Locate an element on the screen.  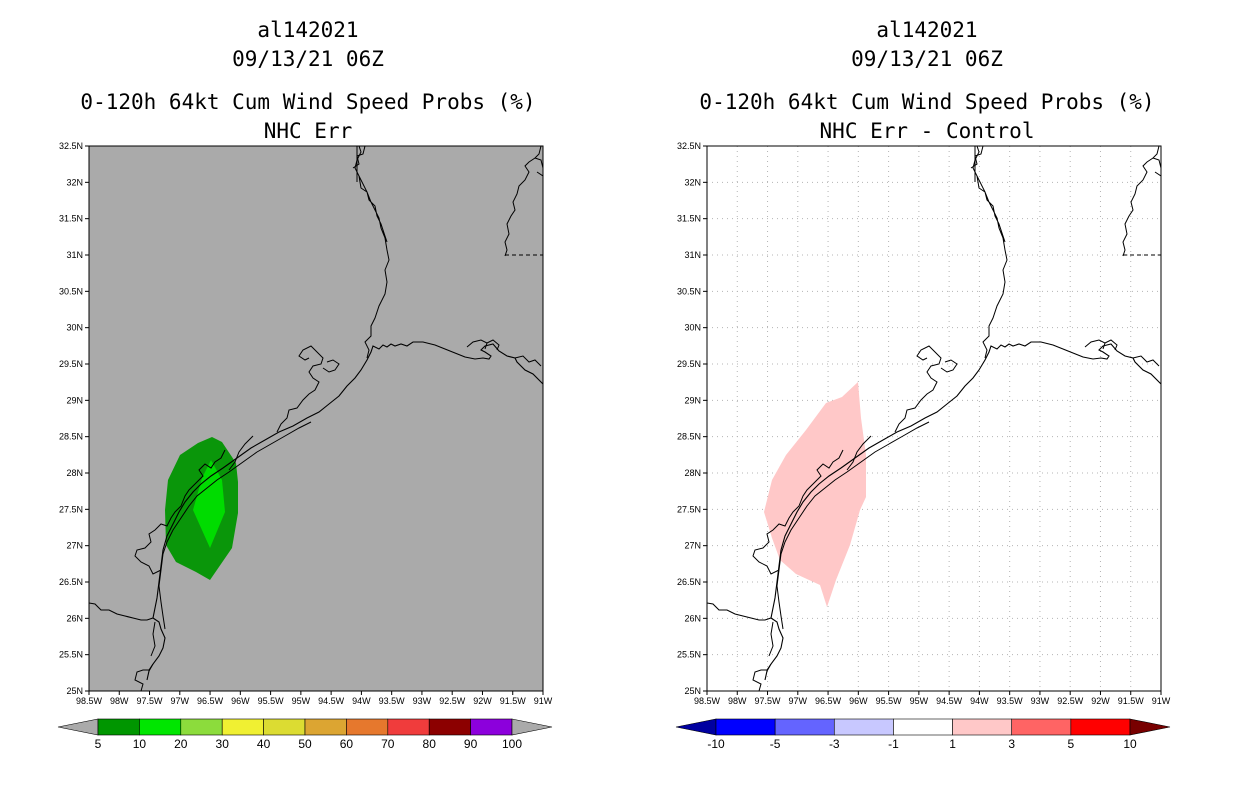
left-lon-label: 97.5W is located at coordinates (150, 701).